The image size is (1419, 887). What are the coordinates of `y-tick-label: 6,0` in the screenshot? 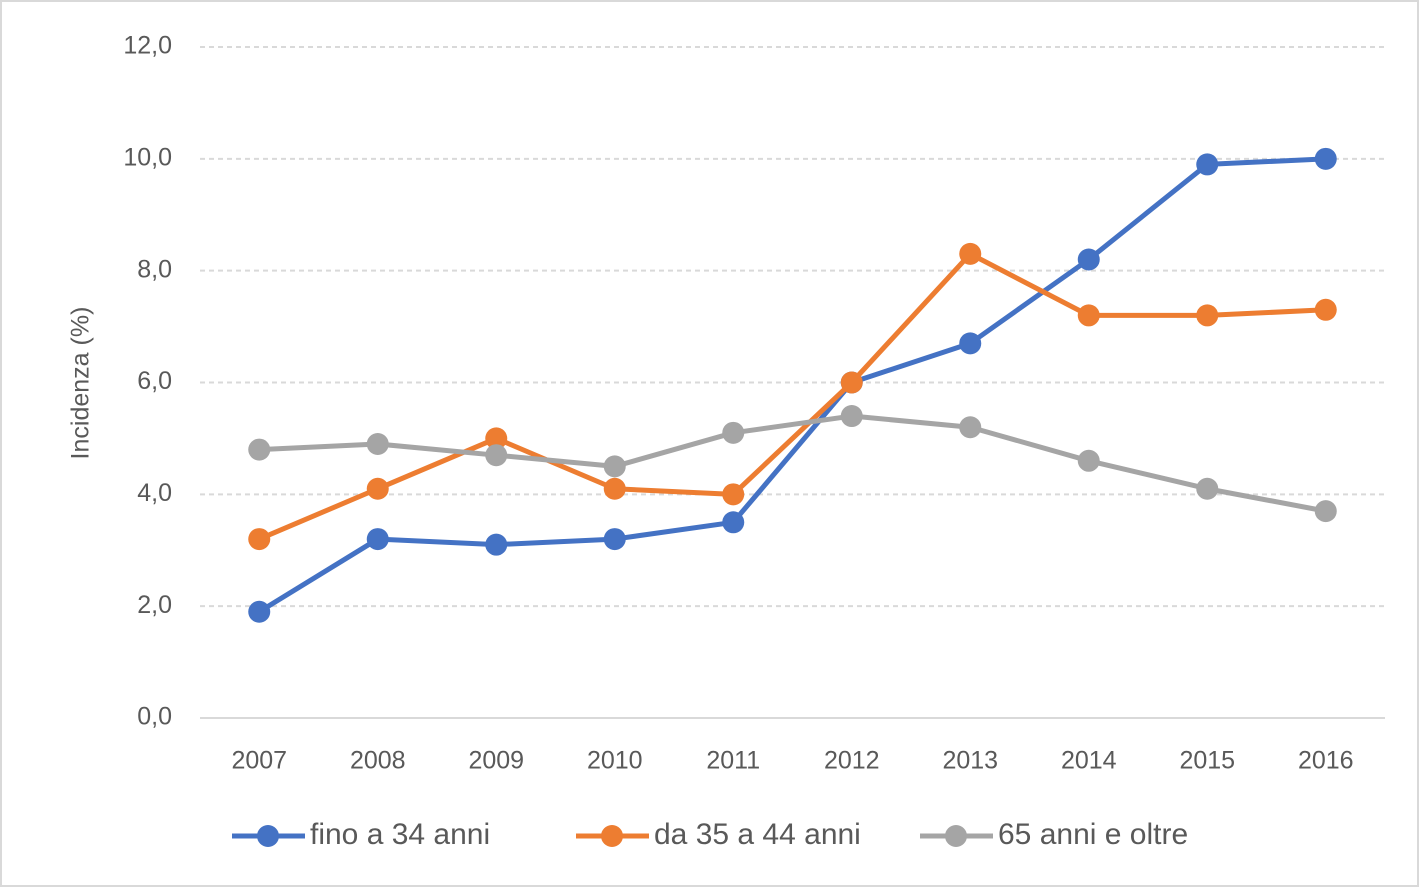 It's located at (154, 381).